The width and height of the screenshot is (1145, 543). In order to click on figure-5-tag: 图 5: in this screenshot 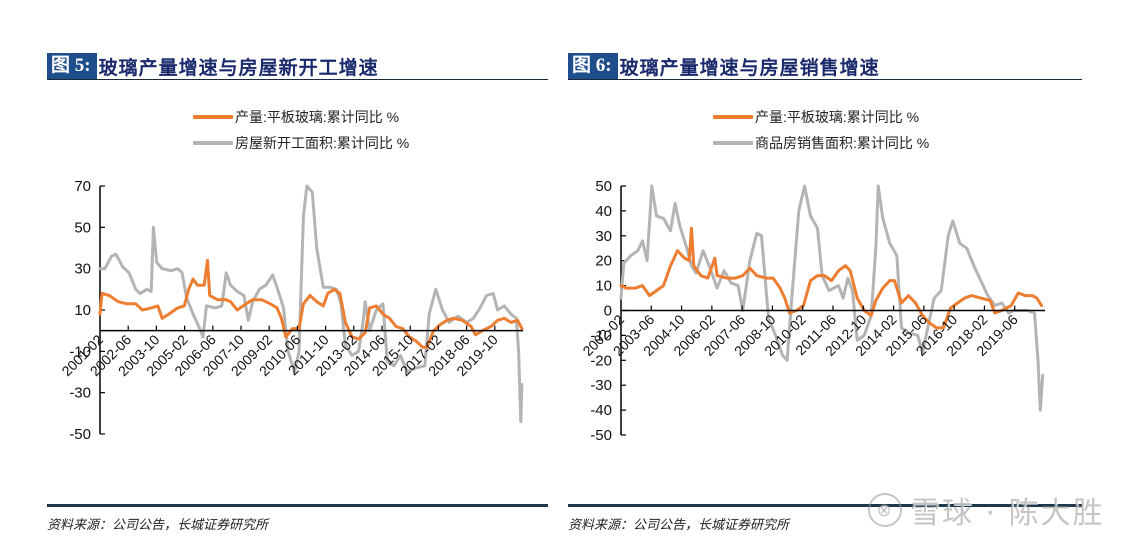, I will do `click(72, 66)`.